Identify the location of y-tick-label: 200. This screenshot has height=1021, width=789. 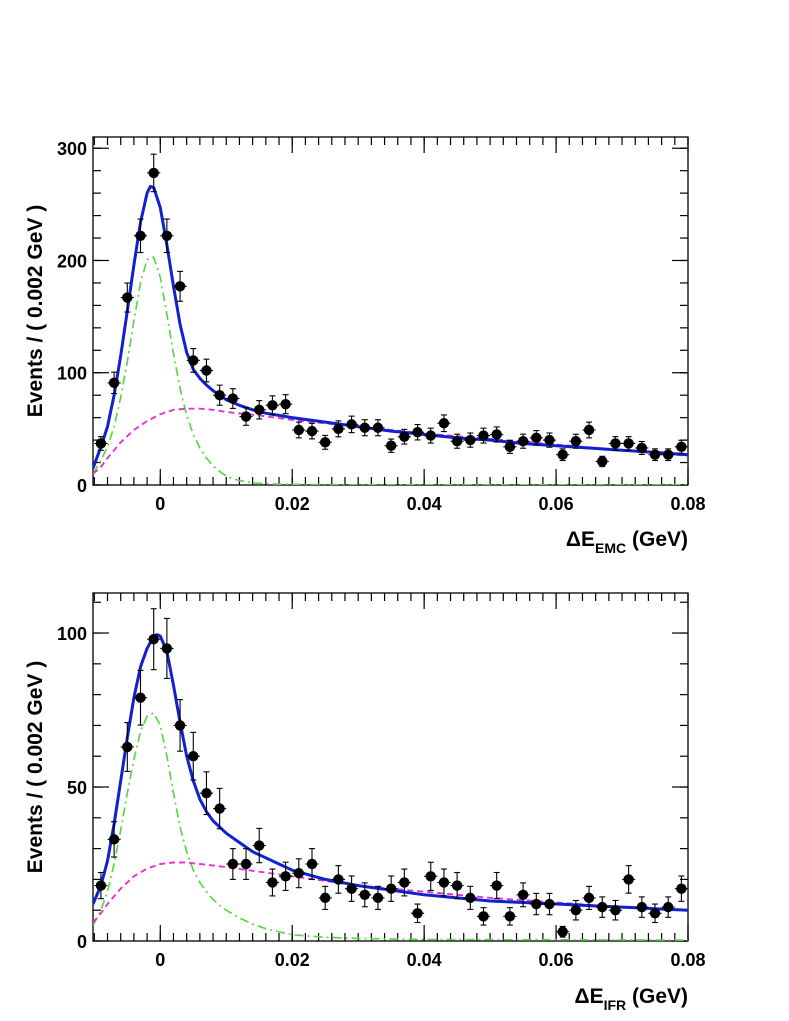
(72, 261).